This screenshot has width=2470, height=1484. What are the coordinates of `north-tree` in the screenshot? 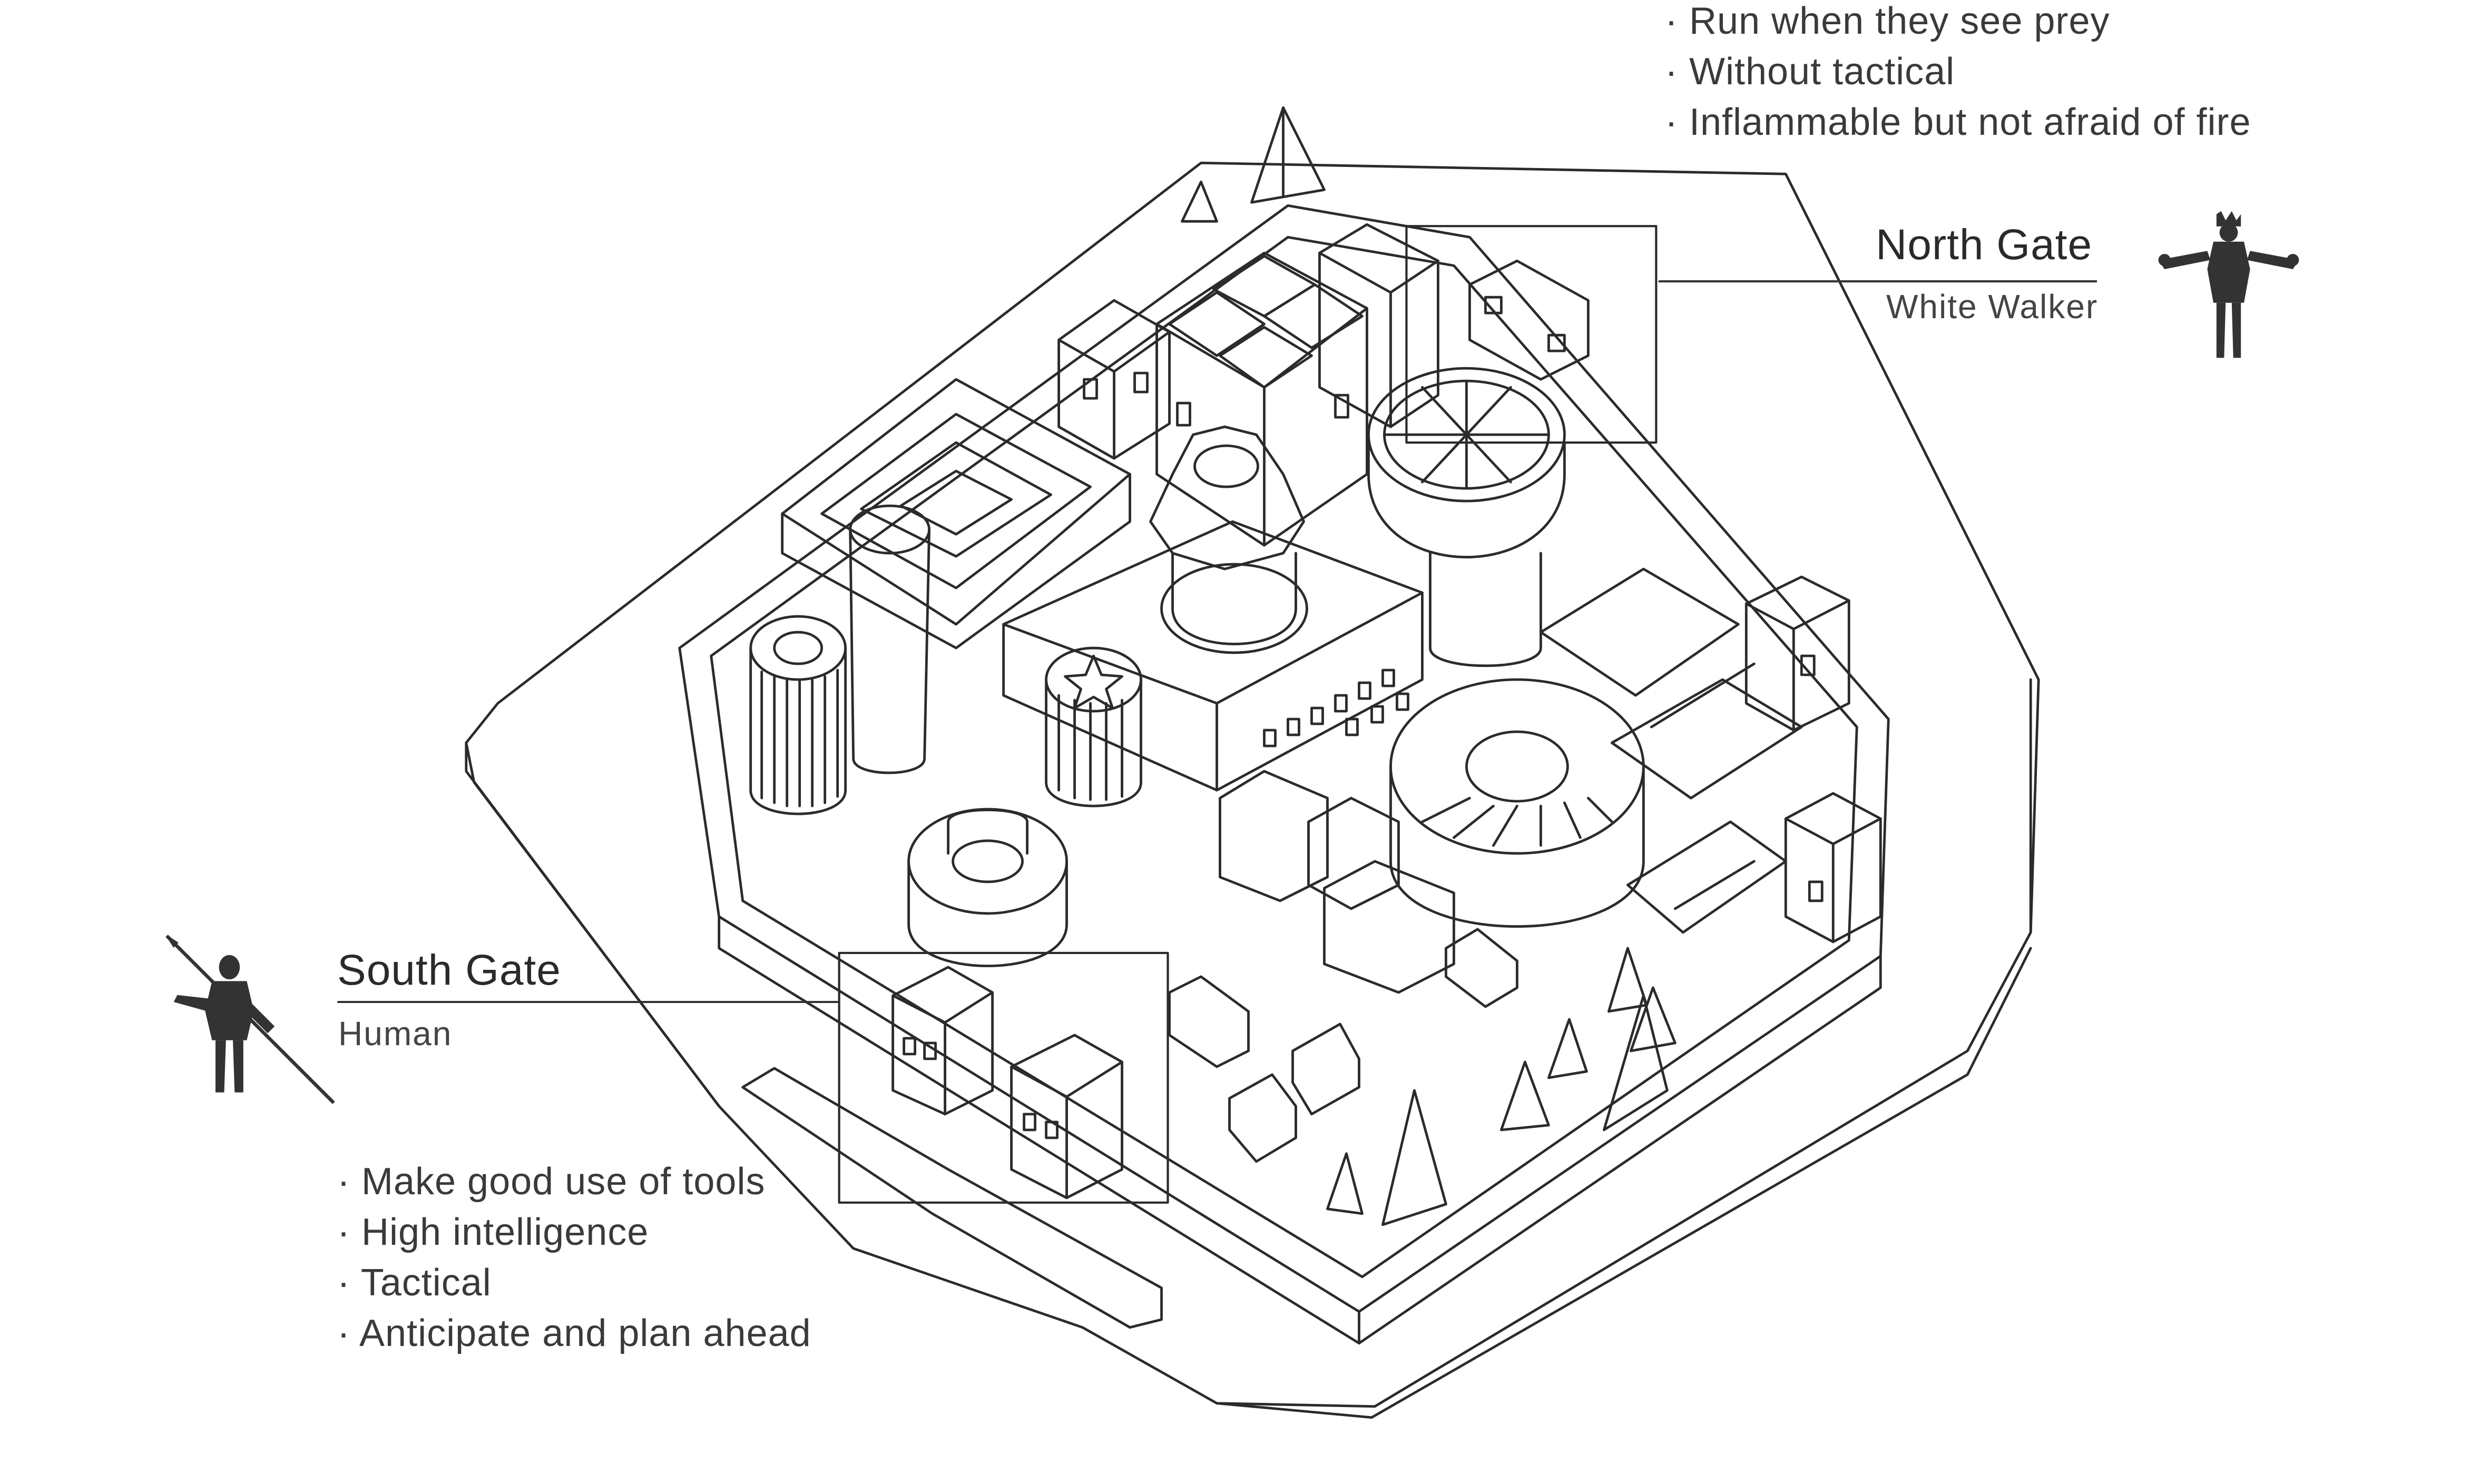 It's located at (1199, 201).